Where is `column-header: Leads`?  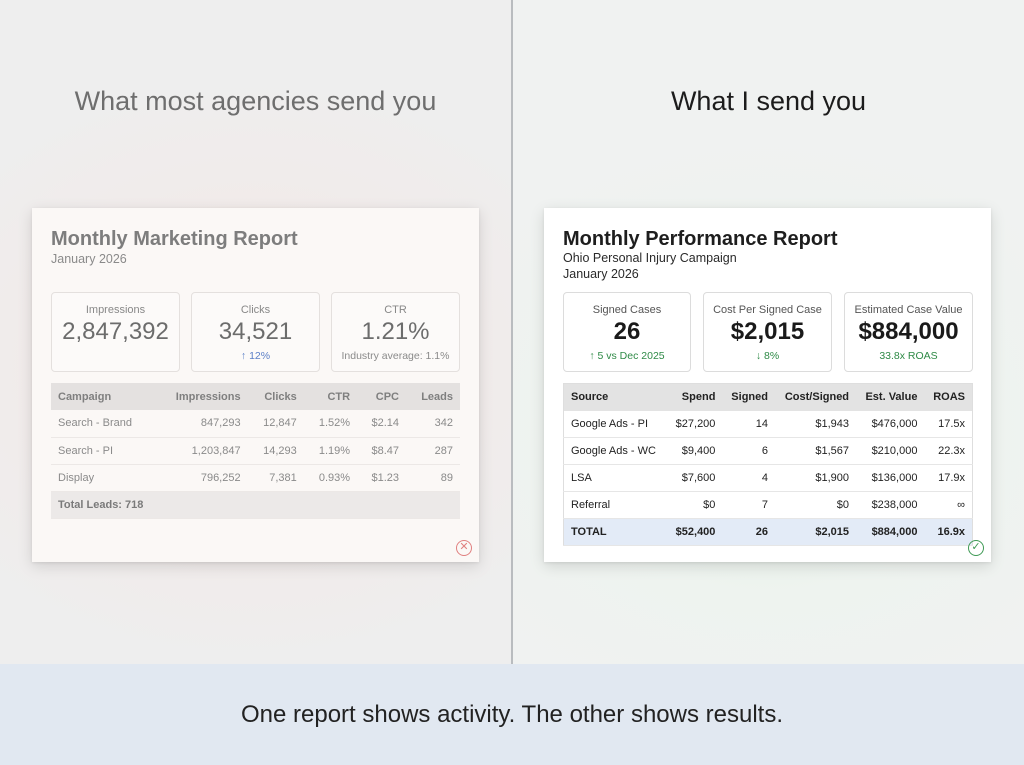 column-header: Leads is located at coordinates (437, 396).